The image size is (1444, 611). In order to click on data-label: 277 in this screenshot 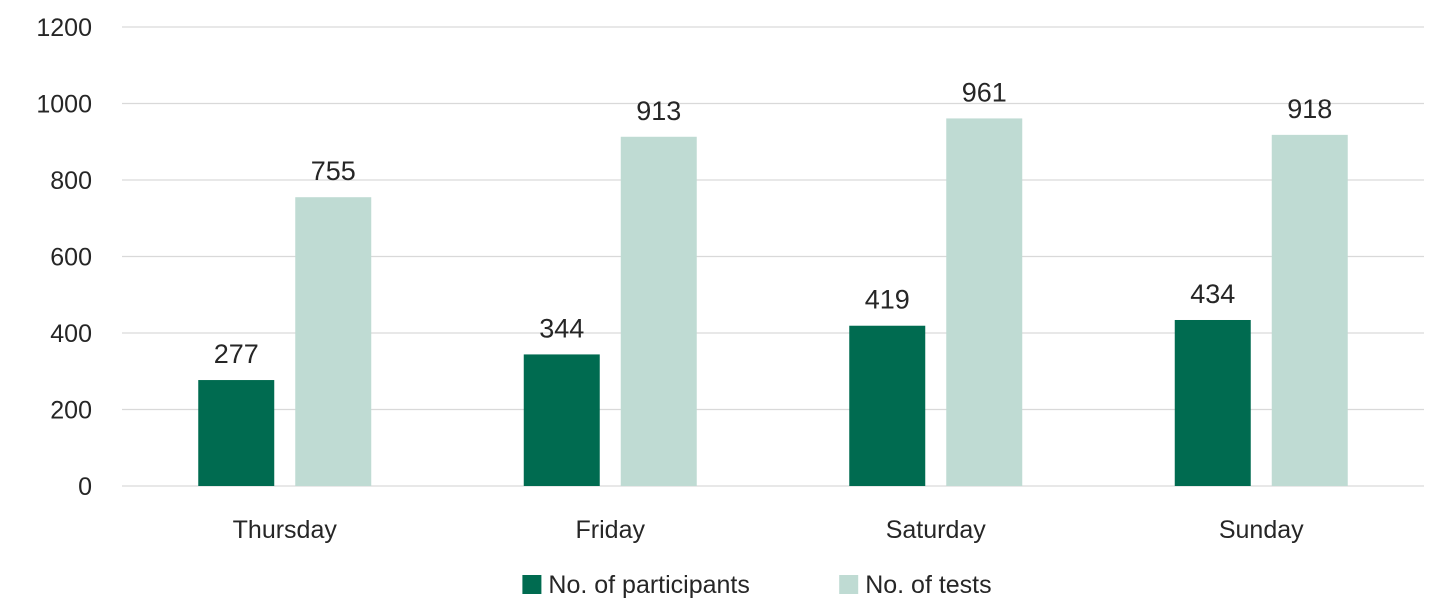, I will do `click(236, 354)`.